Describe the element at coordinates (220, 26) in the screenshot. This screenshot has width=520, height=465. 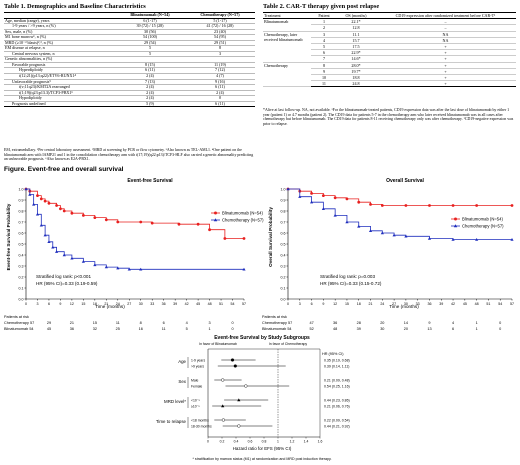
I see `cell-chemotherapy: 41 (72) / 16 (28)` at that location.